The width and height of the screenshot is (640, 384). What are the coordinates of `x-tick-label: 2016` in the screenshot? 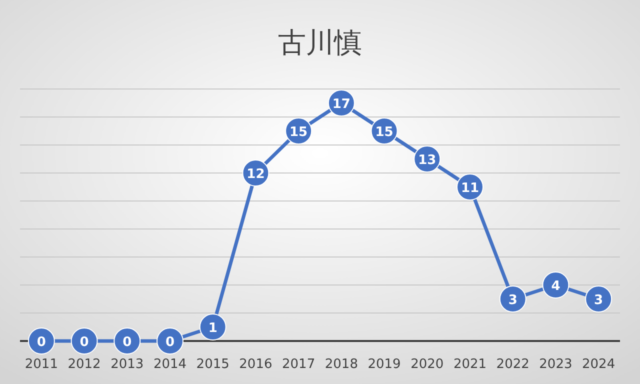 It's located at (255, 364).